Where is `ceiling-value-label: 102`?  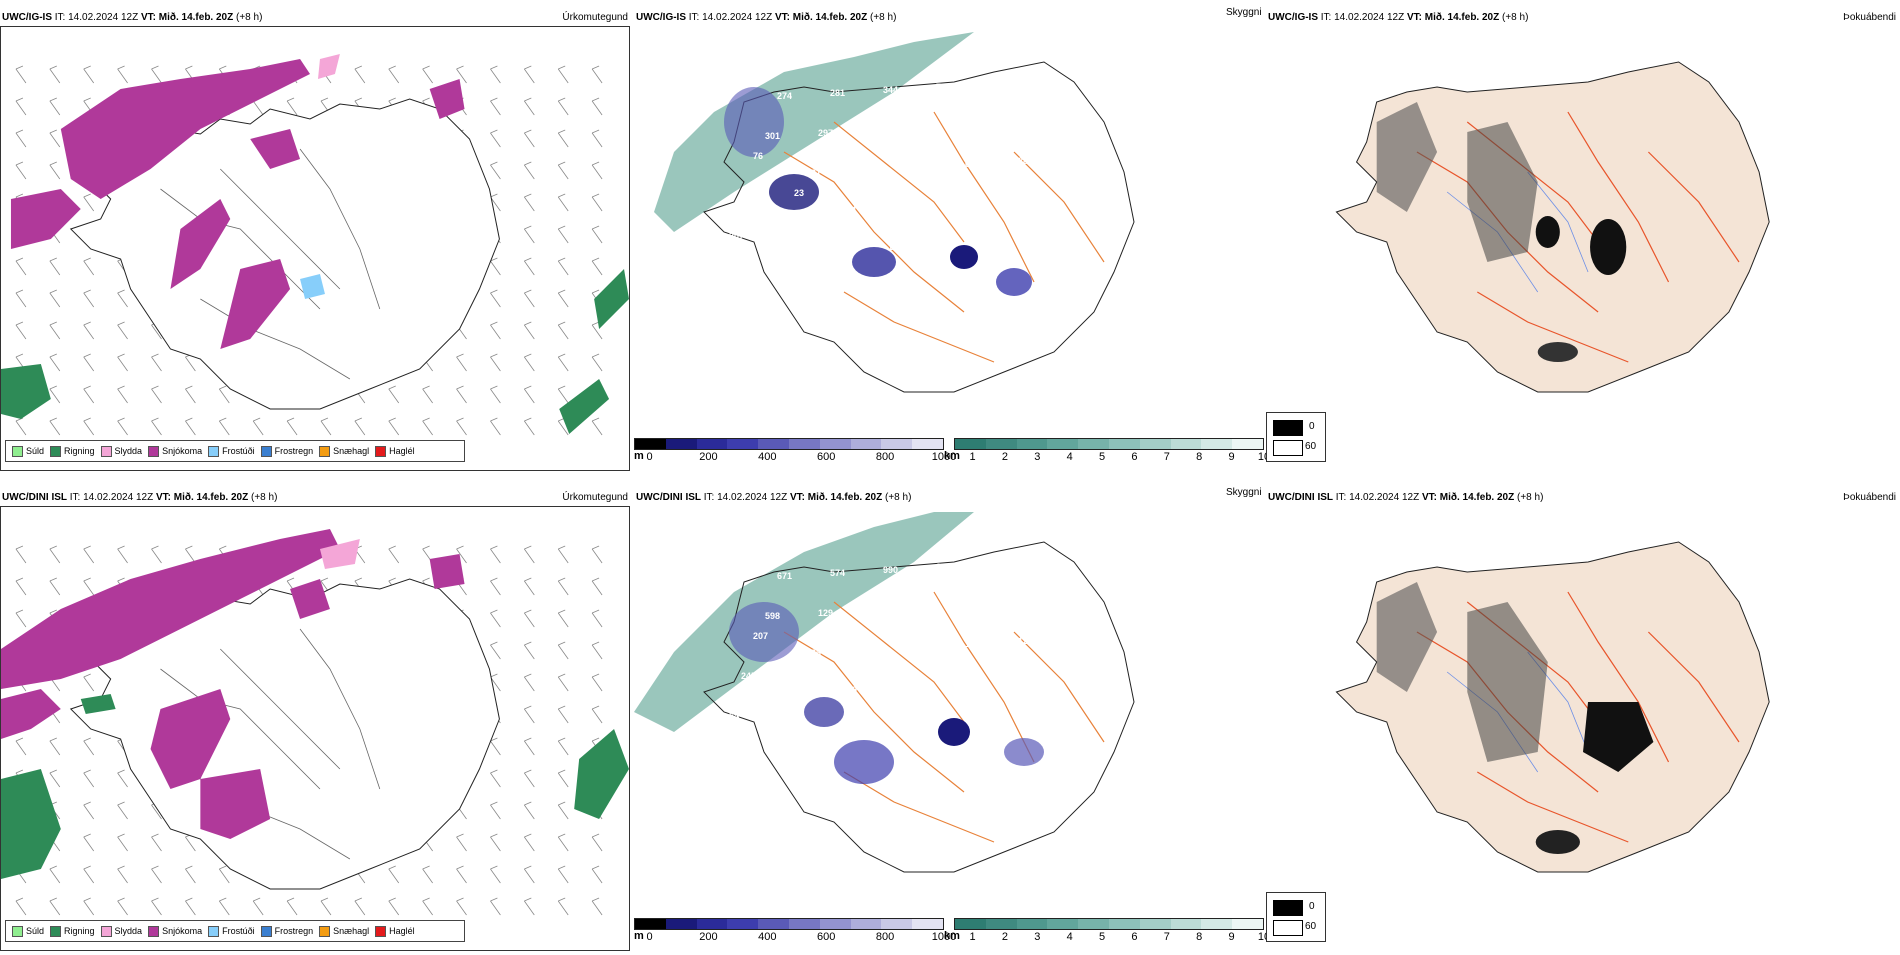 ceiling-value-label: 102 is located at coordinates (919, 647).